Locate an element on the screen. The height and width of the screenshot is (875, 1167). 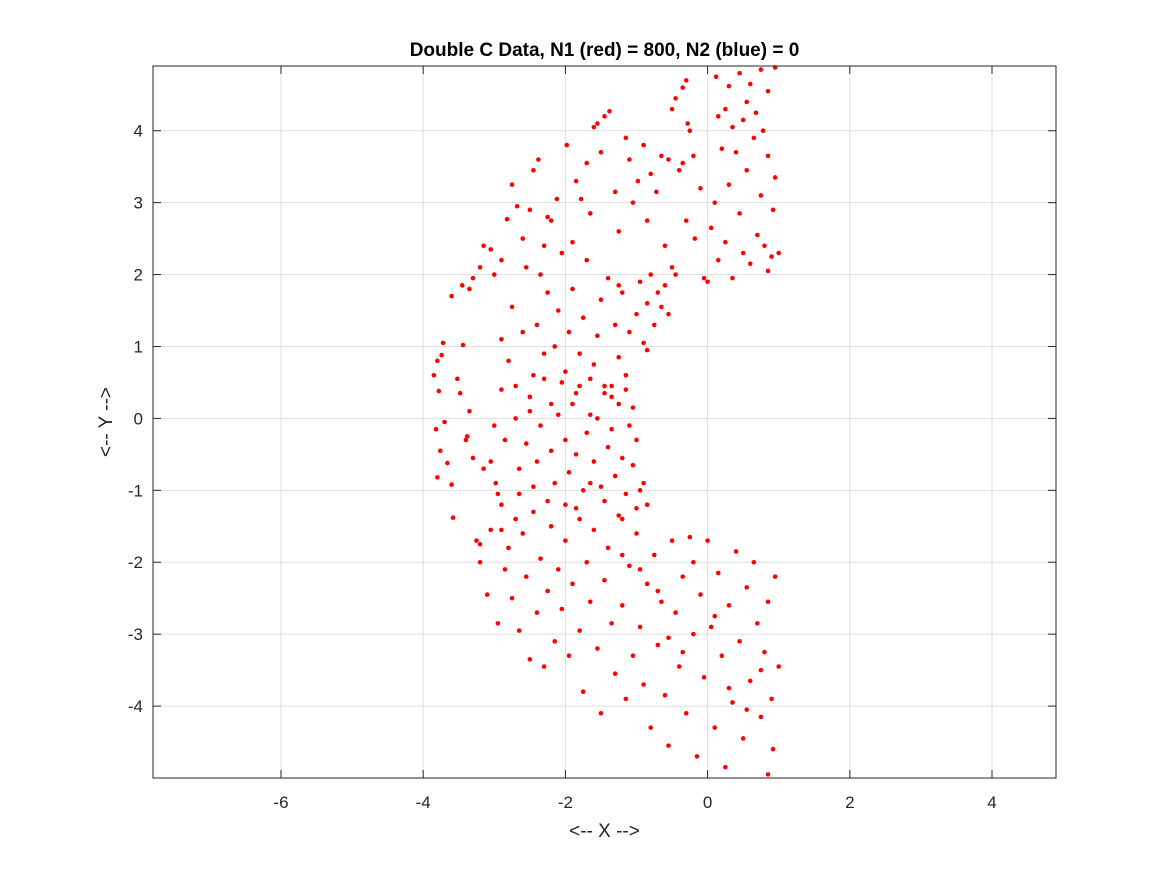
x-tick-label: -2 is located at coordinates (565, 802).